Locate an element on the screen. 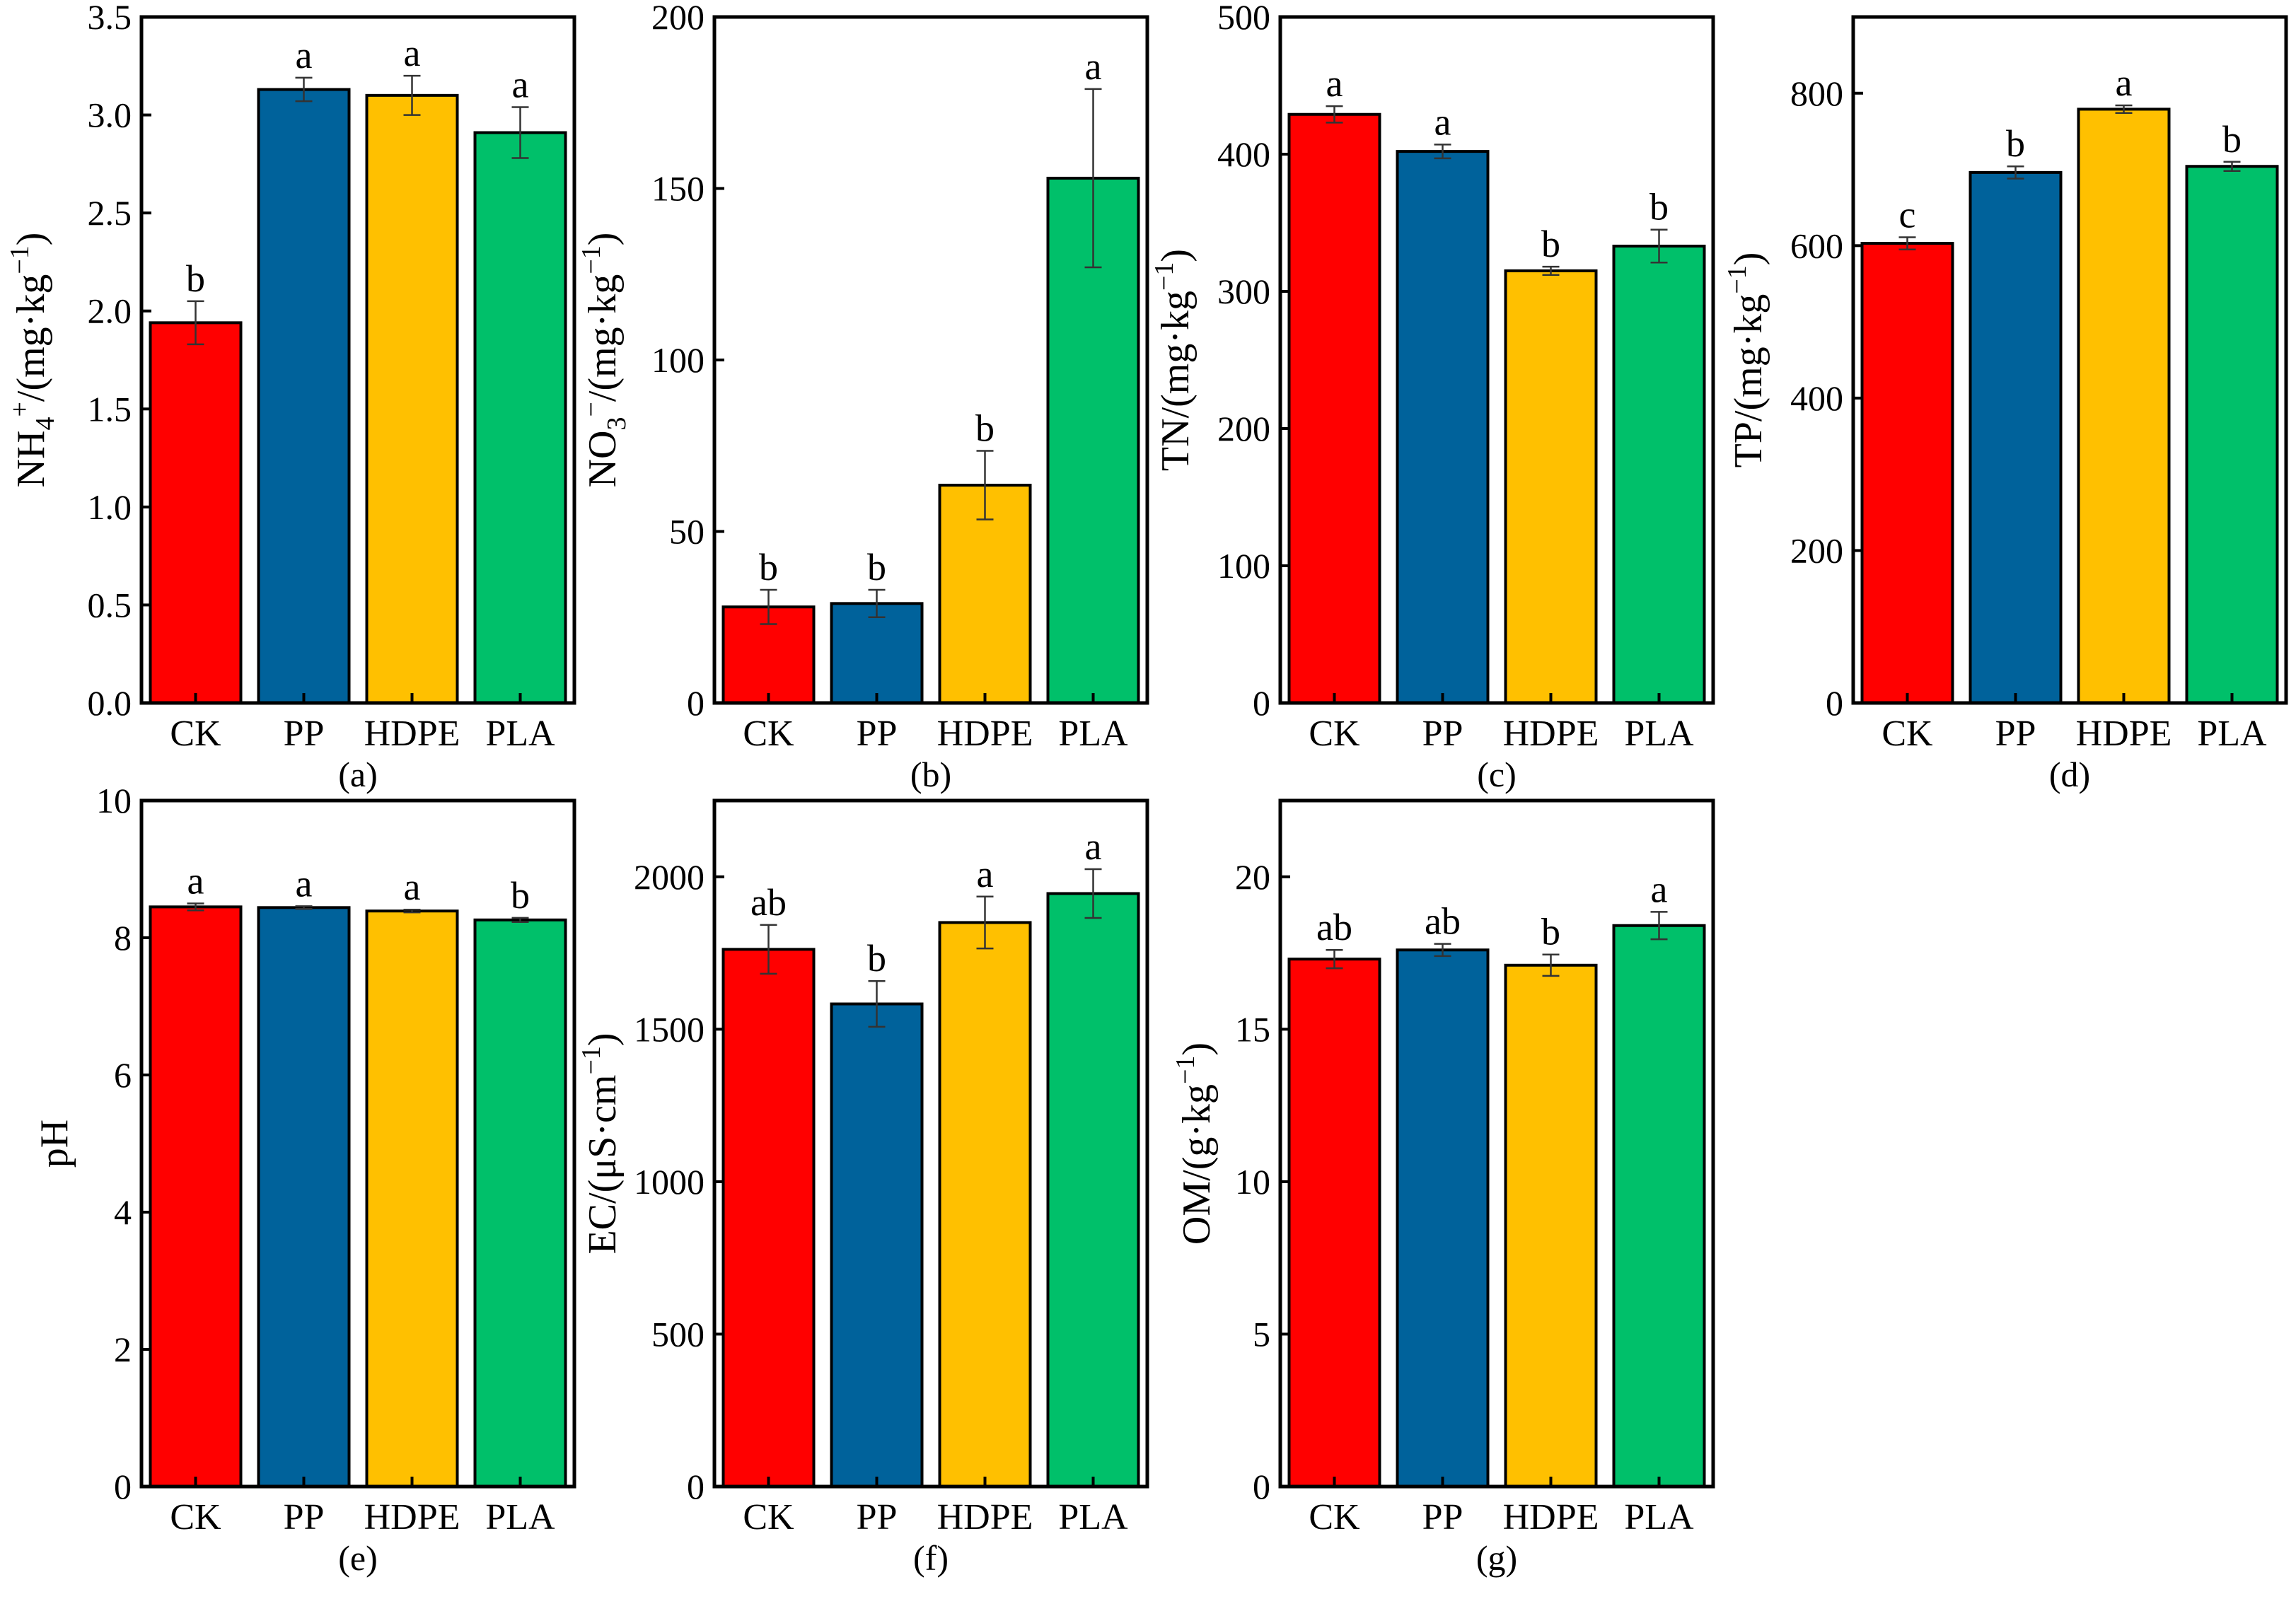 The image size is (2296, 1599). panel-label: (d) is located at coordinates (2069, 775).